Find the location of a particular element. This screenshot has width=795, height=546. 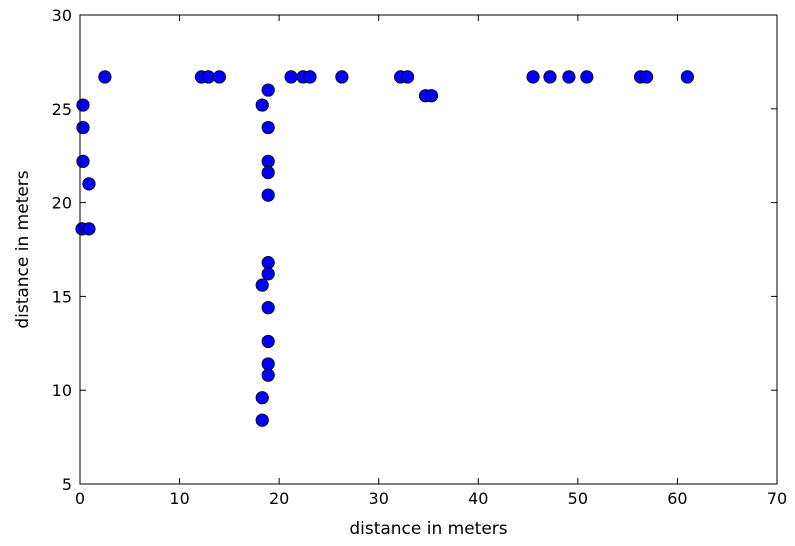

x-tick-label: 70 is located at coordinates (777, 498).